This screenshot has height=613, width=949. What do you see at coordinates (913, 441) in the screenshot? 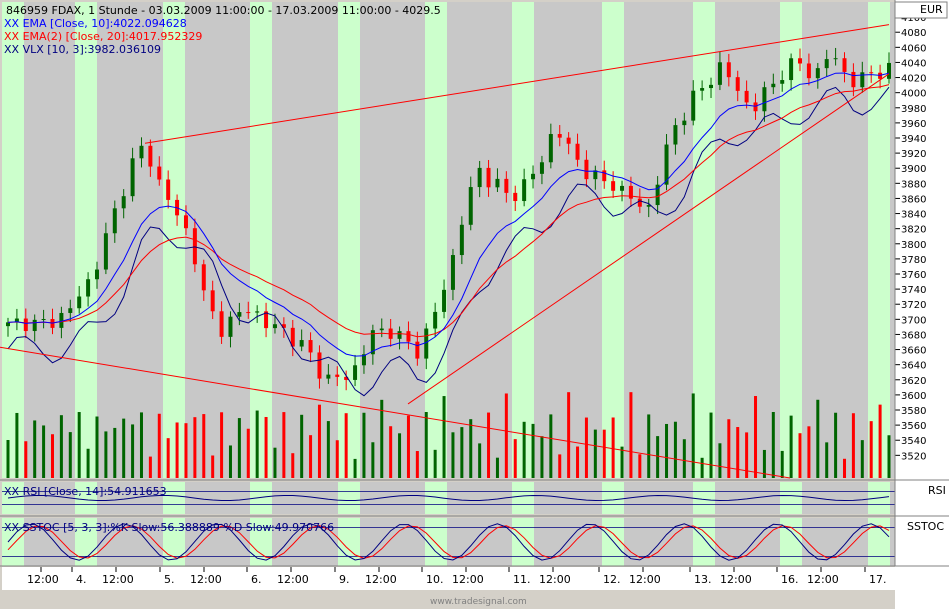
I see `y-tick-label: 3540` at bounding box center [913, 441].